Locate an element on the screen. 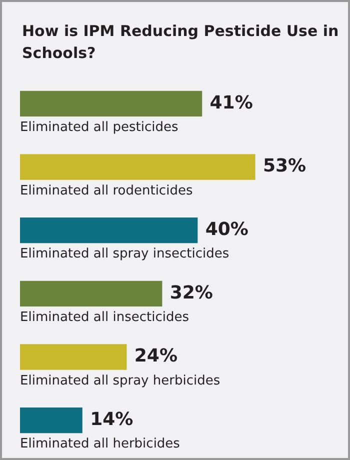 This screenshot has width=350, height=460. y-tick-label: Eliminated all rodenticides is located at coordinates (106, 190).